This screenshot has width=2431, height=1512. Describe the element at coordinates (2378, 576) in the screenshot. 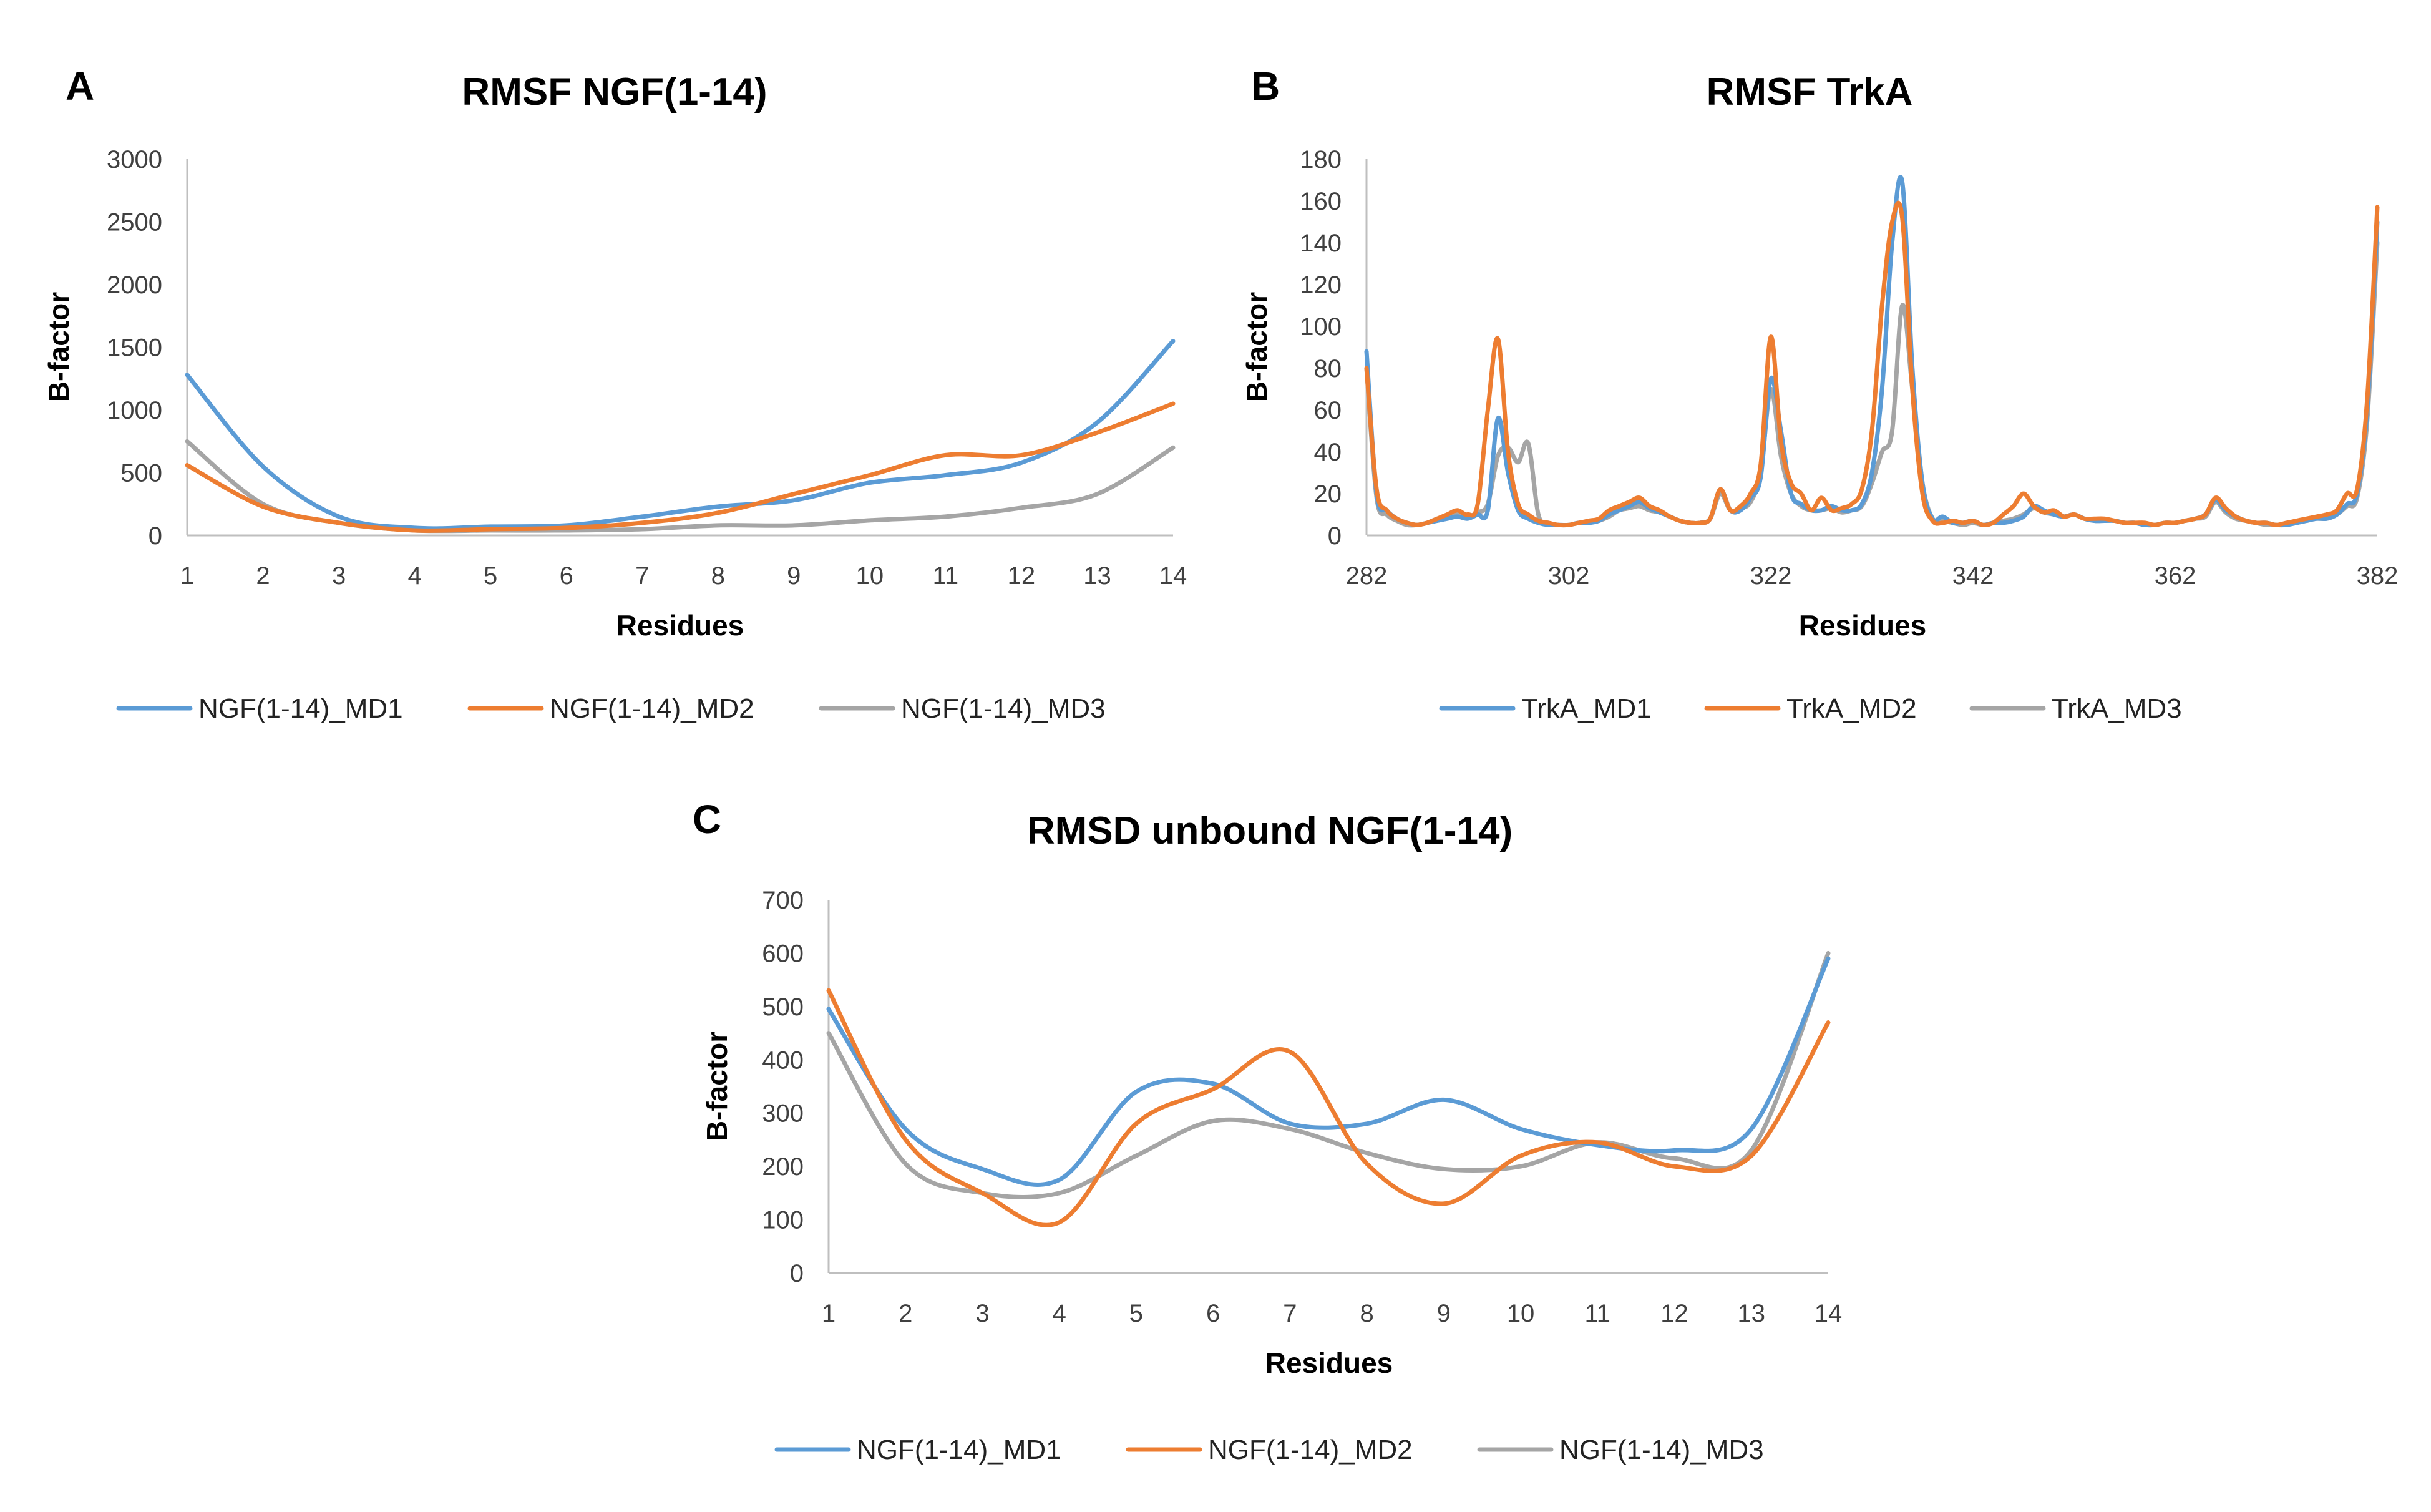

I see `x-tick-label: 382` at that location.